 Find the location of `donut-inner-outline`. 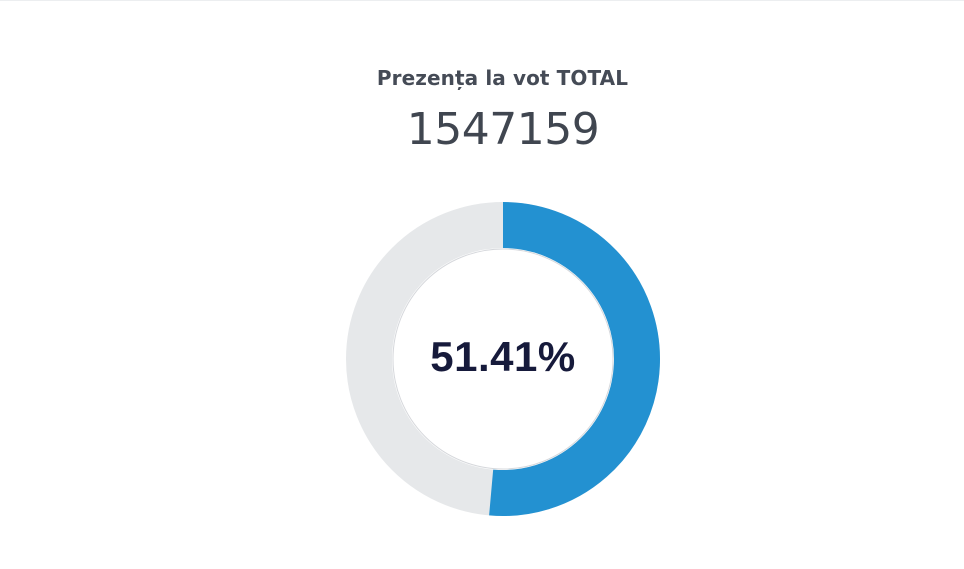

donut-inner-outline is located at coordinates (503, 359).